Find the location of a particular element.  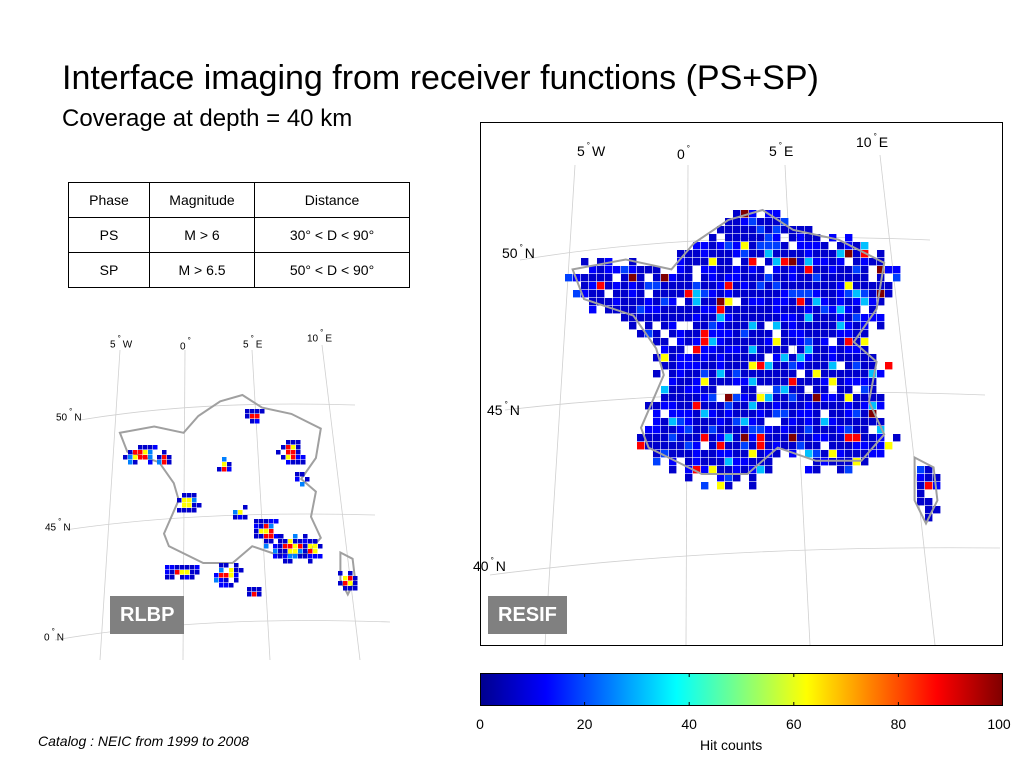

table-row: PS M > 6 30° < D < 90° is located at coordinates (239, 235).